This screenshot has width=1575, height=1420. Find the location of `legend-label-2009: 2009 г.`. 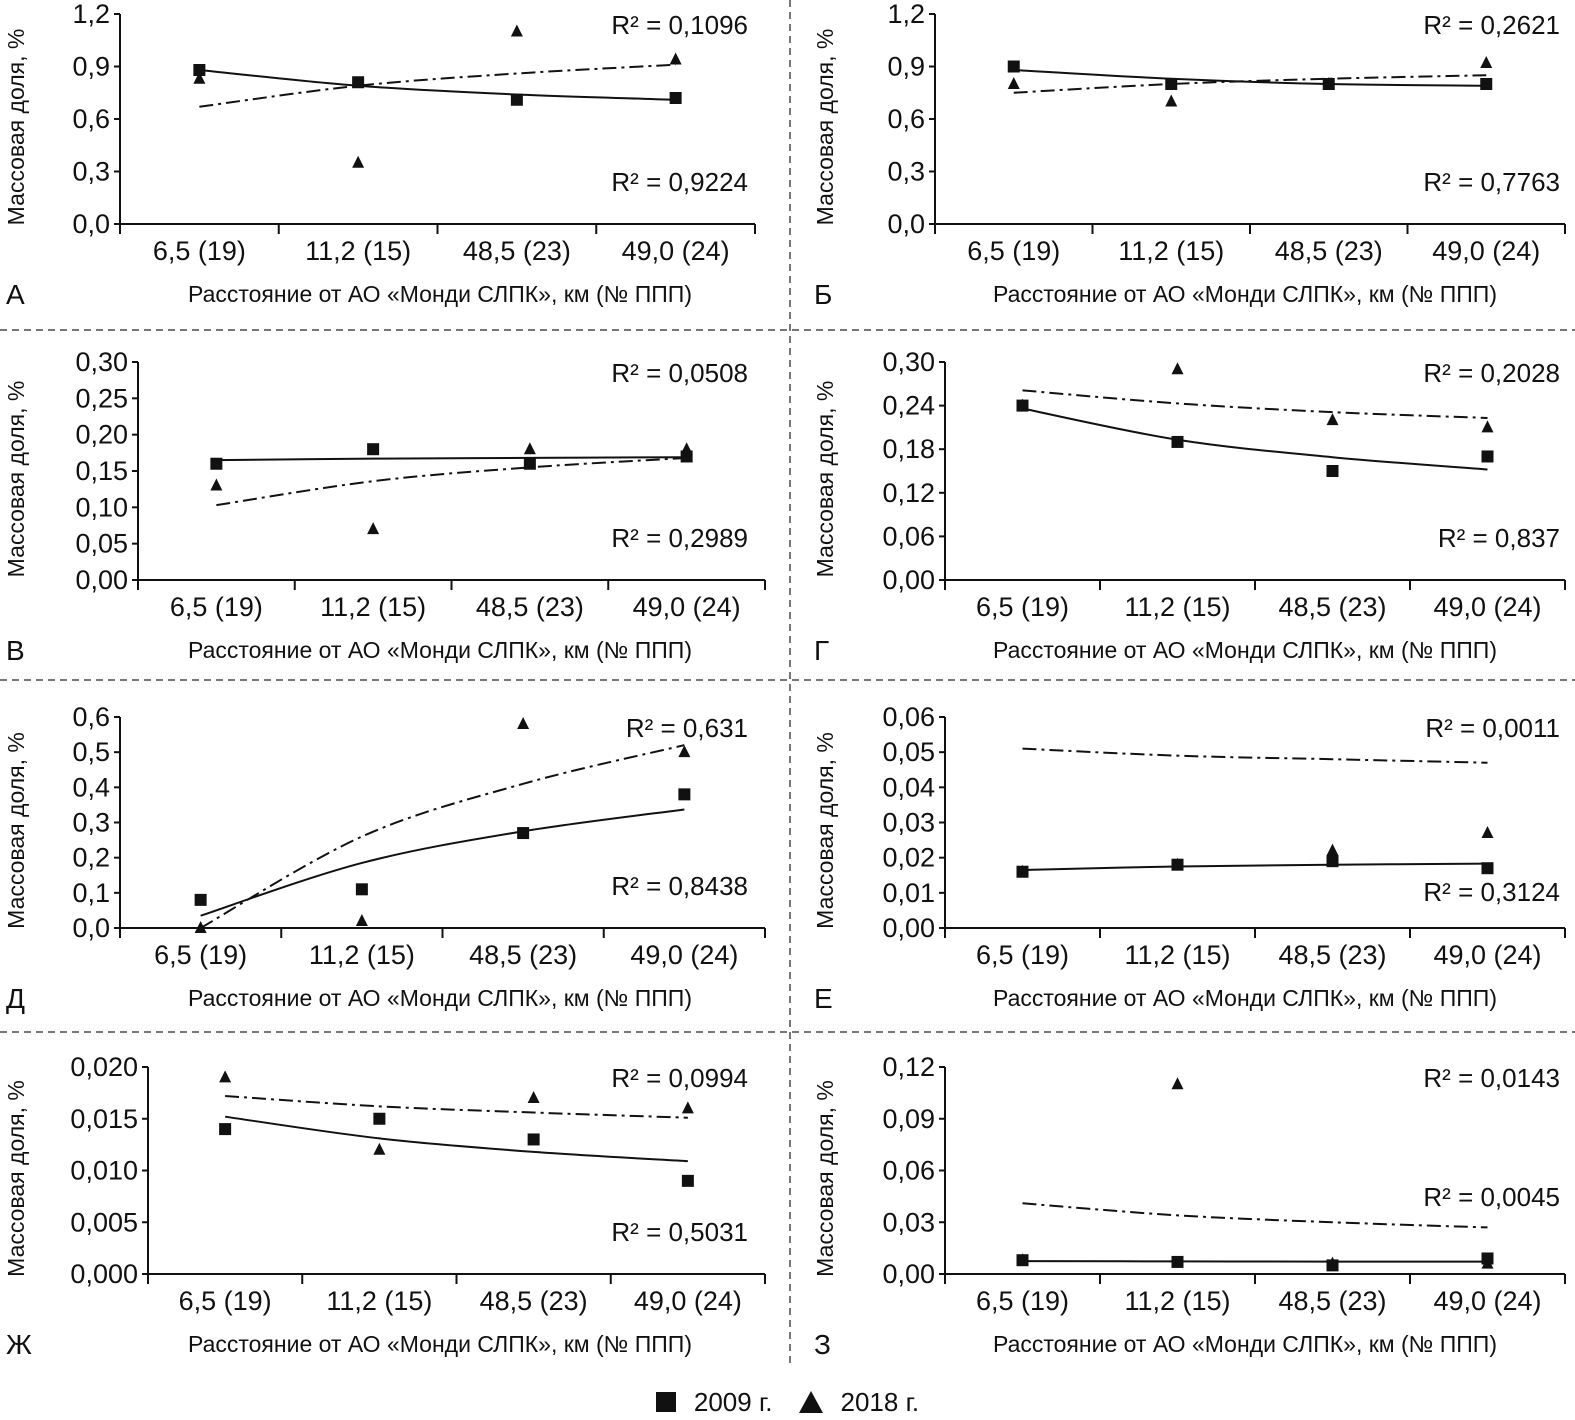

legend-label-2009: 2009 г. is located at coordinates (733, 1401).